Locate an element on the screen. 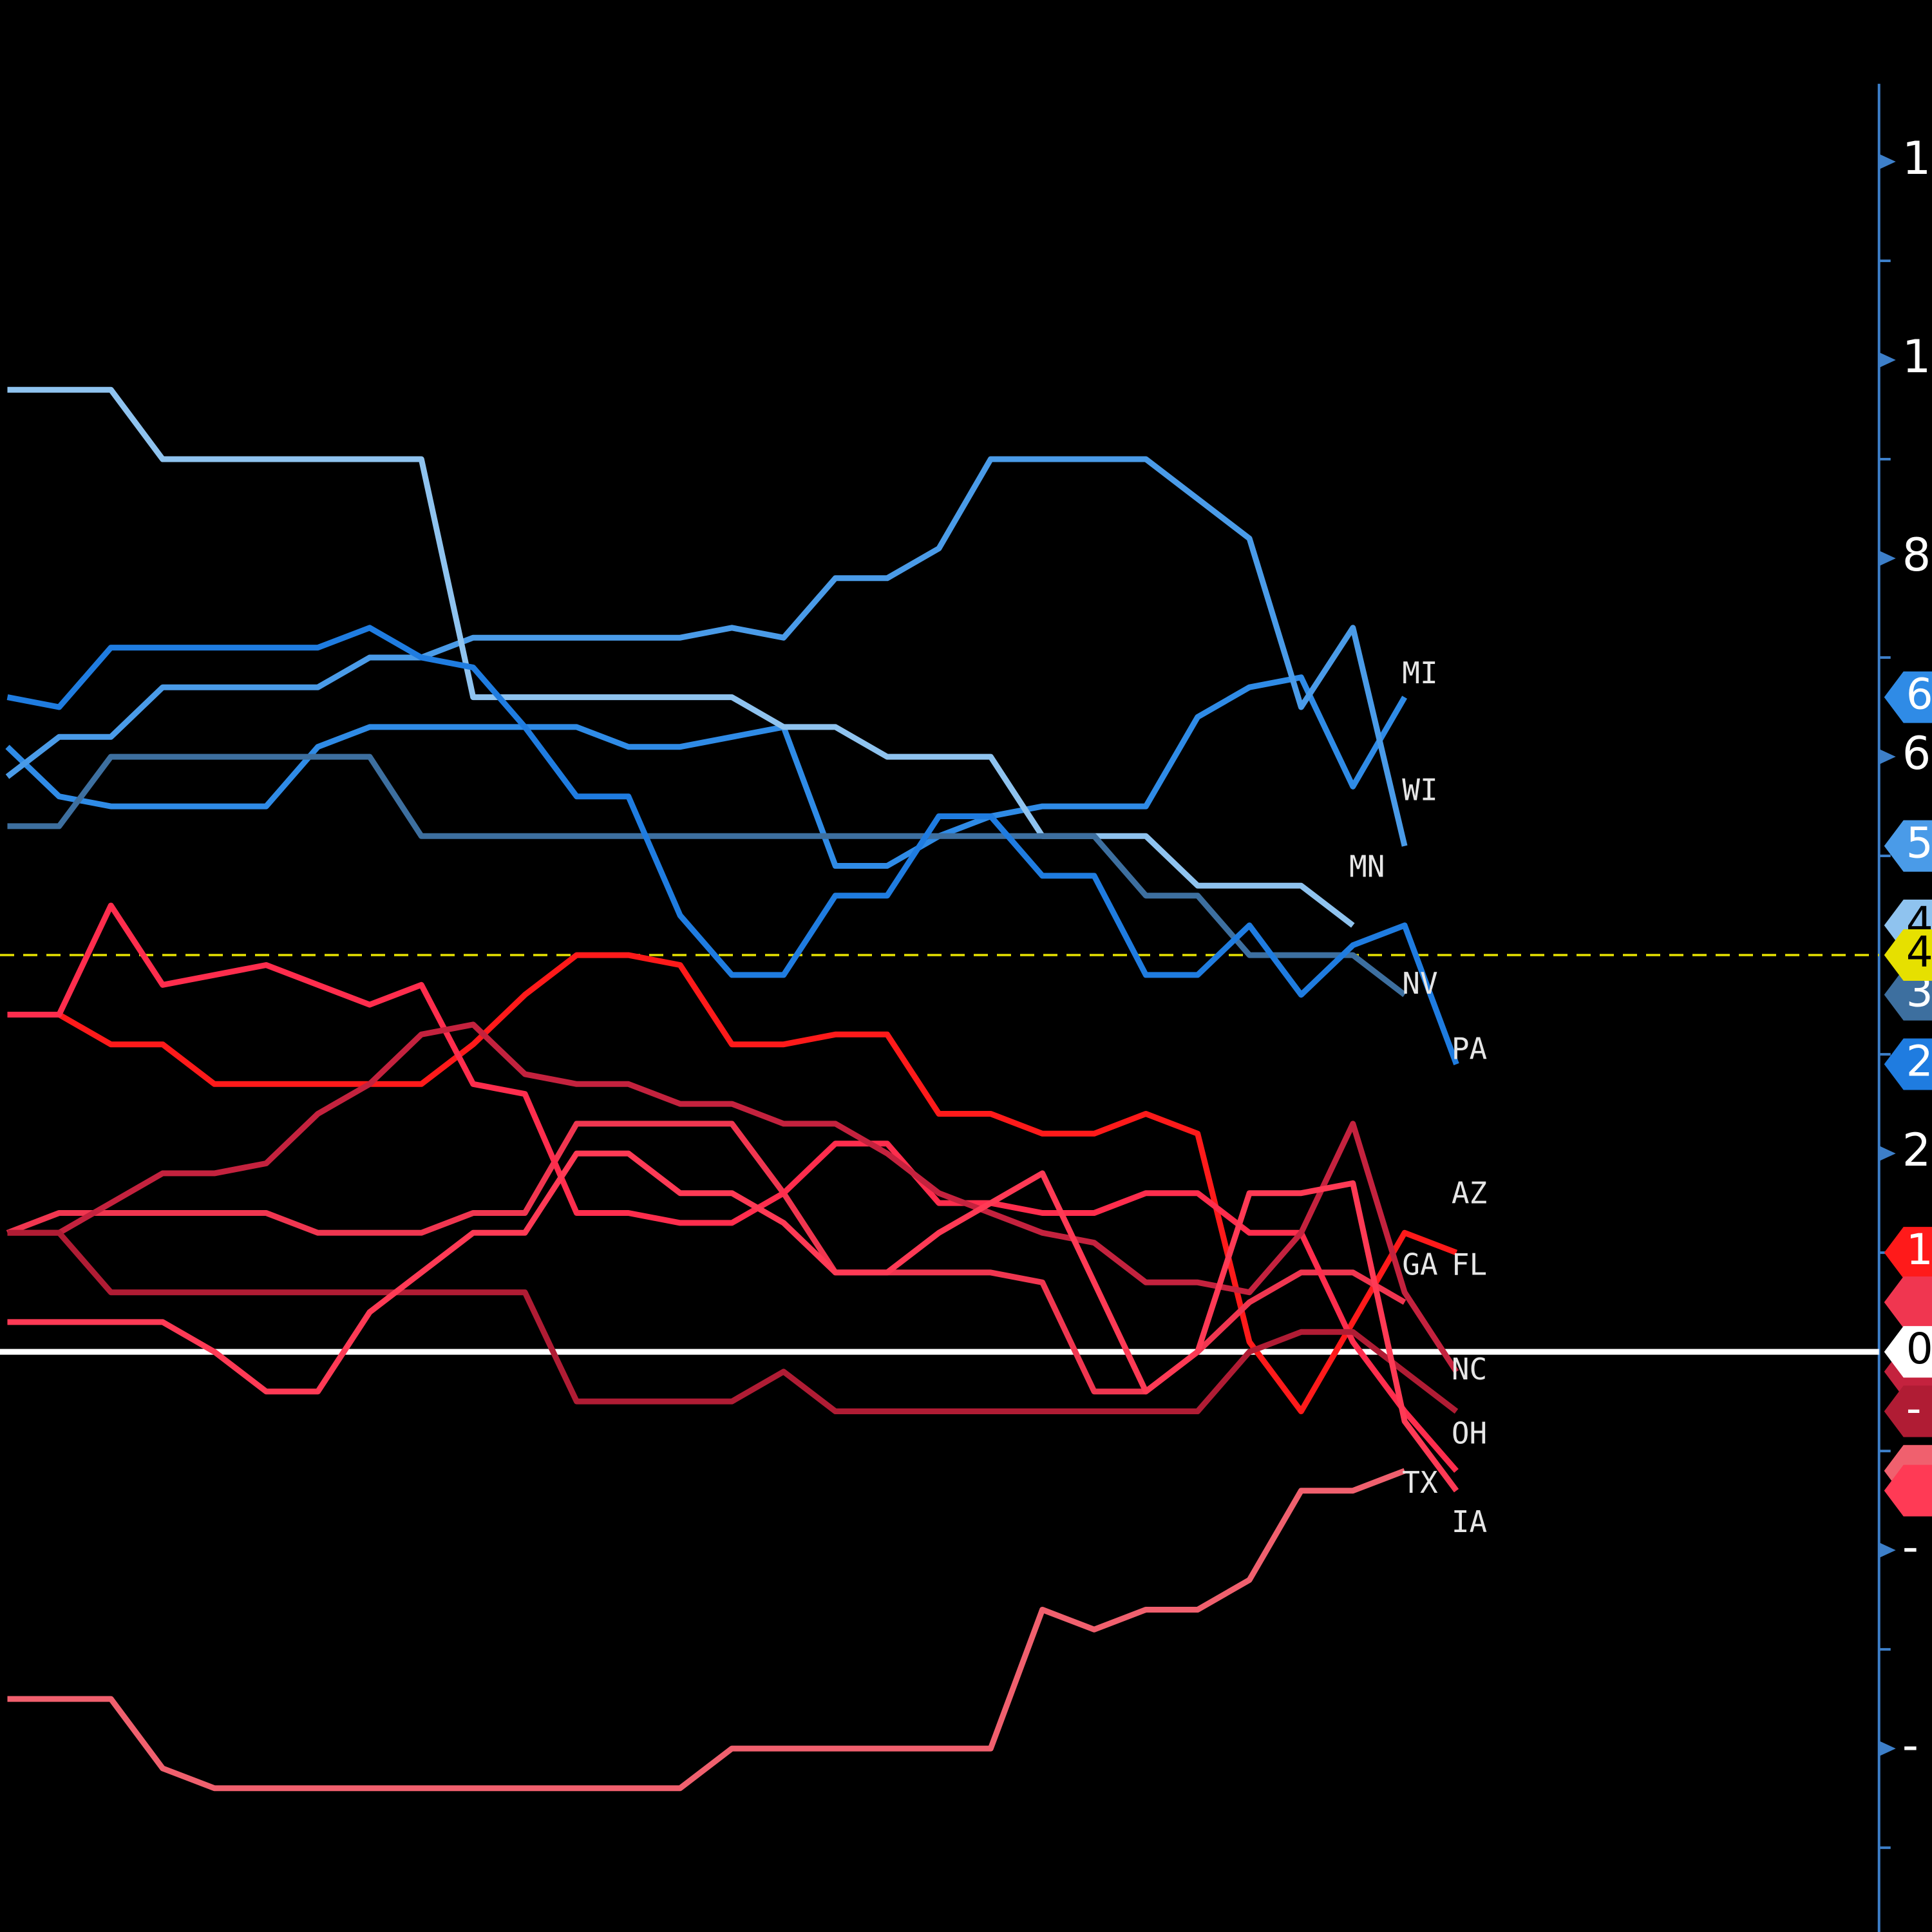 This screenshot has height=1932, width=1932. series-label: MN is located at coordinates (1367, 867).